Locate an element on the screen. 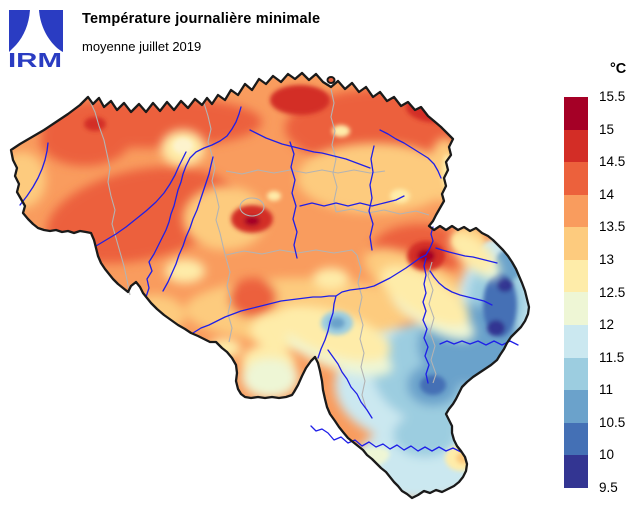 Image resolution: width=640 pixels, height=507 pixels. legend-tick-label: 10 is located at coordinates (607, 455).